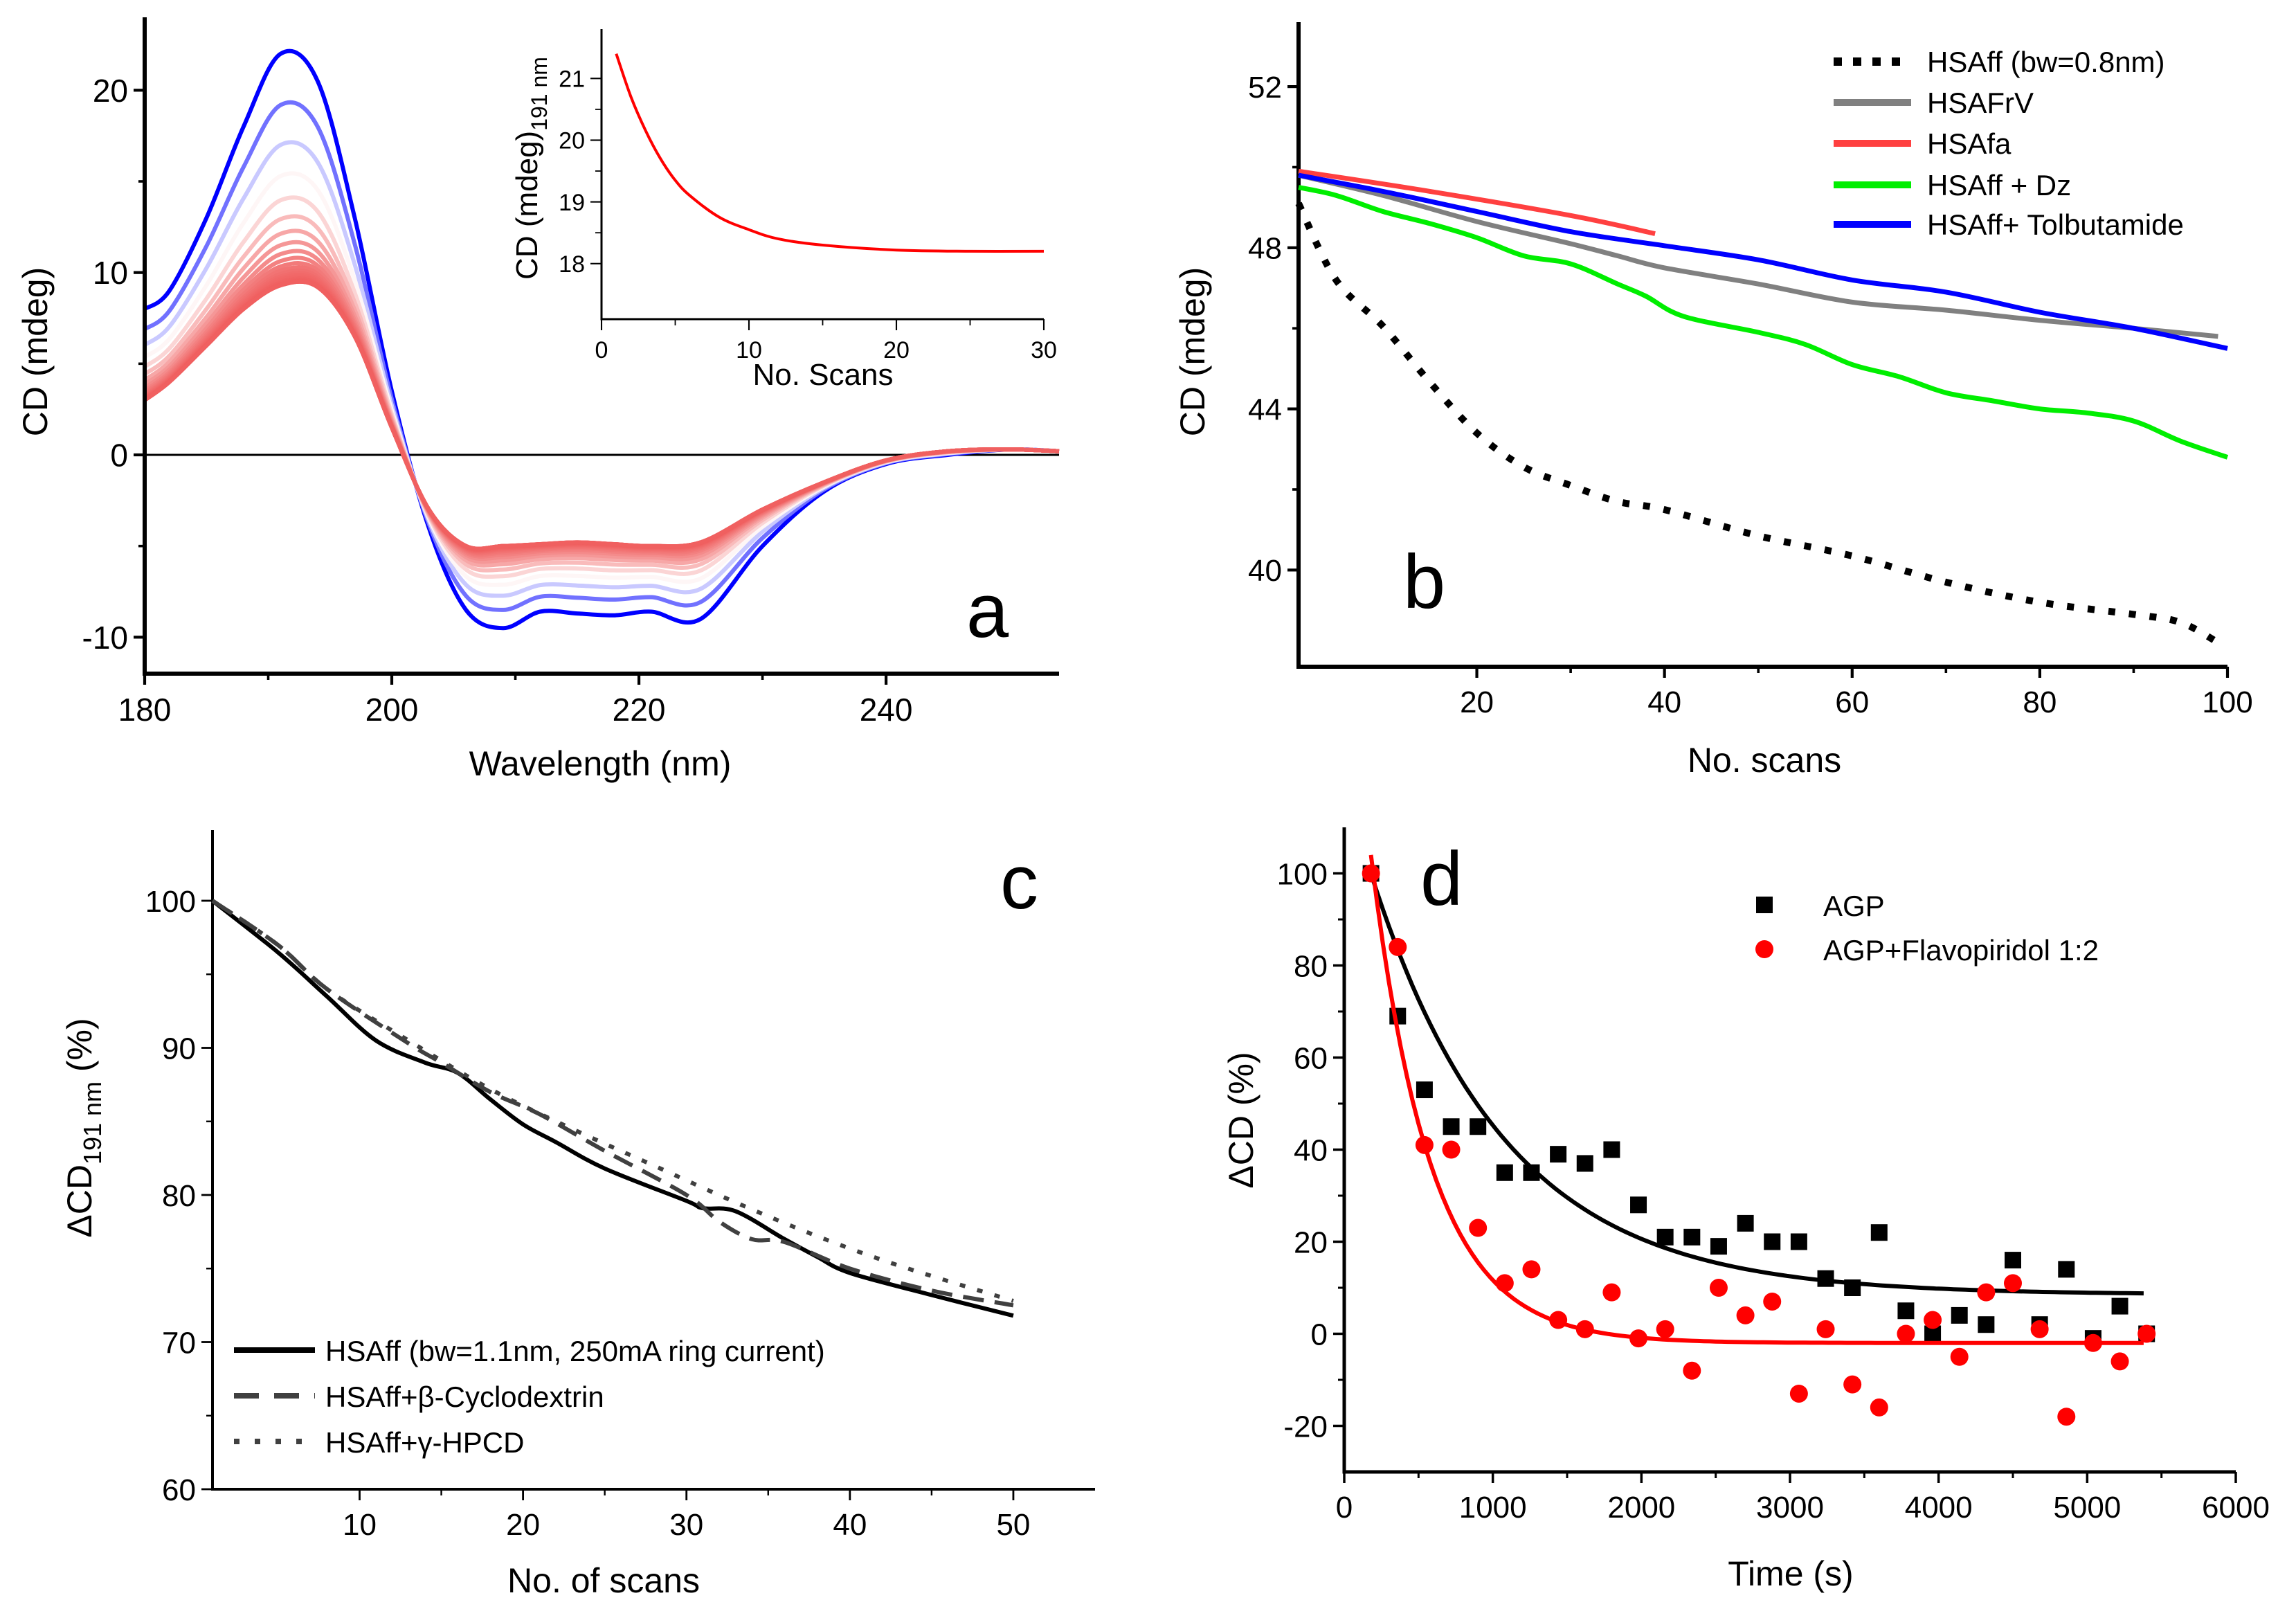 This screenshot has height=1609, width=2296. What do you see at coordinates (179, 1490) in the screenshot?
I see `panel-c-y-tick-label: 60` at bounding box center [179, 1490].